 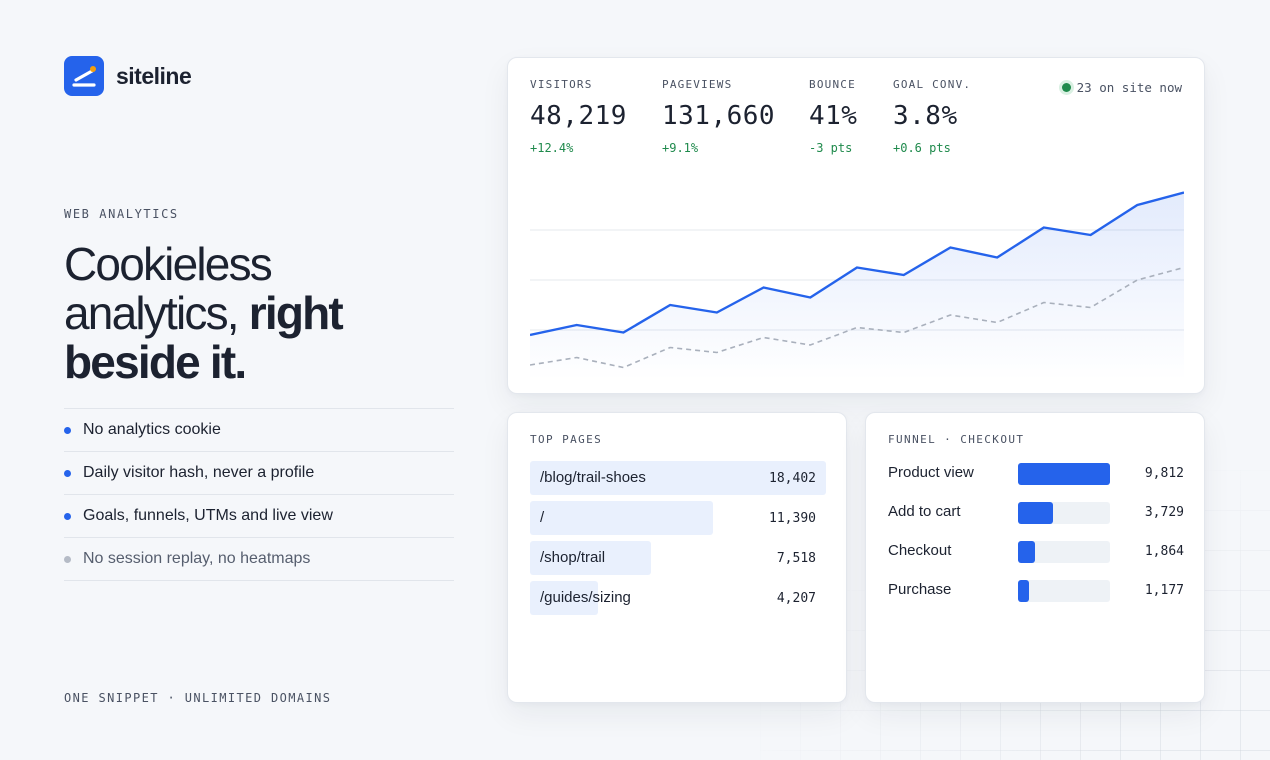 I want to click on kpi-delta: -3 pts, so click(x=831, y=148).